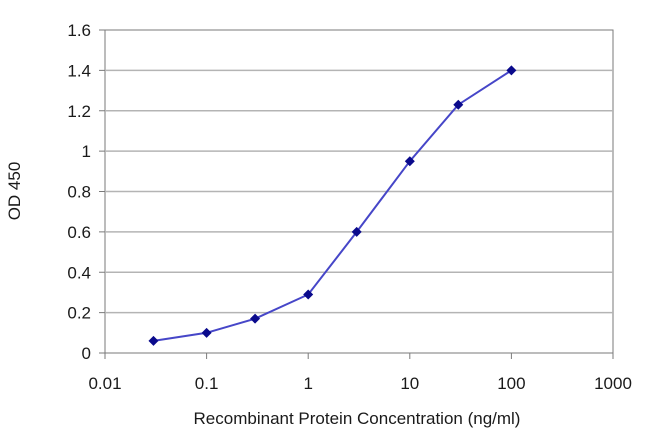 The width and height of the screenshot is (650, 434). Describe the element at coordinates (86, 353) in the screenshot. I see `y-tick-label: 0` at that location.